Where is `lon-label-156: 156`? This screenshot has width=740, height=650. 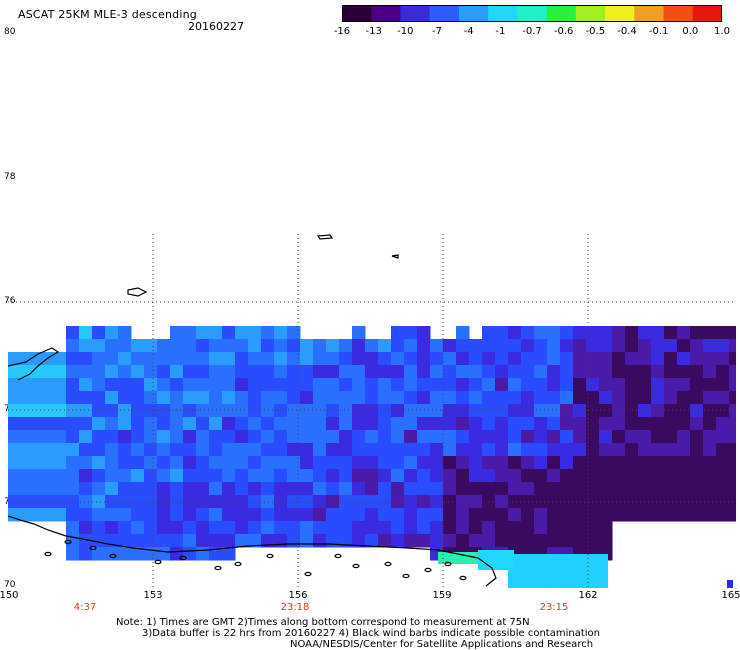 lon-label-156: 156 is located at coordinates (298, 595).